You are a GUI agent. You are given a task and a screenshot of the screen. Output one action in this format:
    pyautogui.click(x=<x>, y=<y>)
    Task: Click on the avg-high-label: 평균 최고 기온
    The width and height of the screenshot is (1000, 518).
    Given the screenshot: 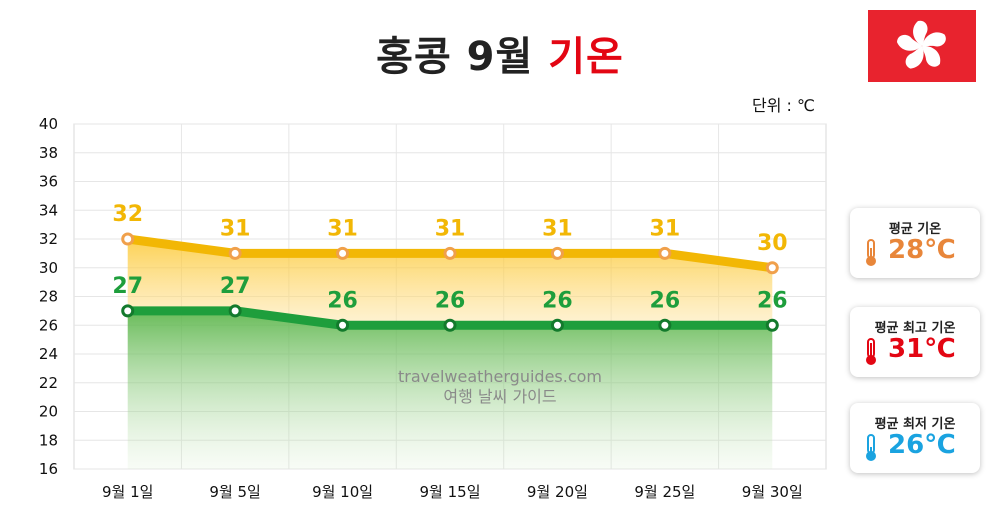 What is the action you would take?
    pyautogui.click(x=915, y=328)
    